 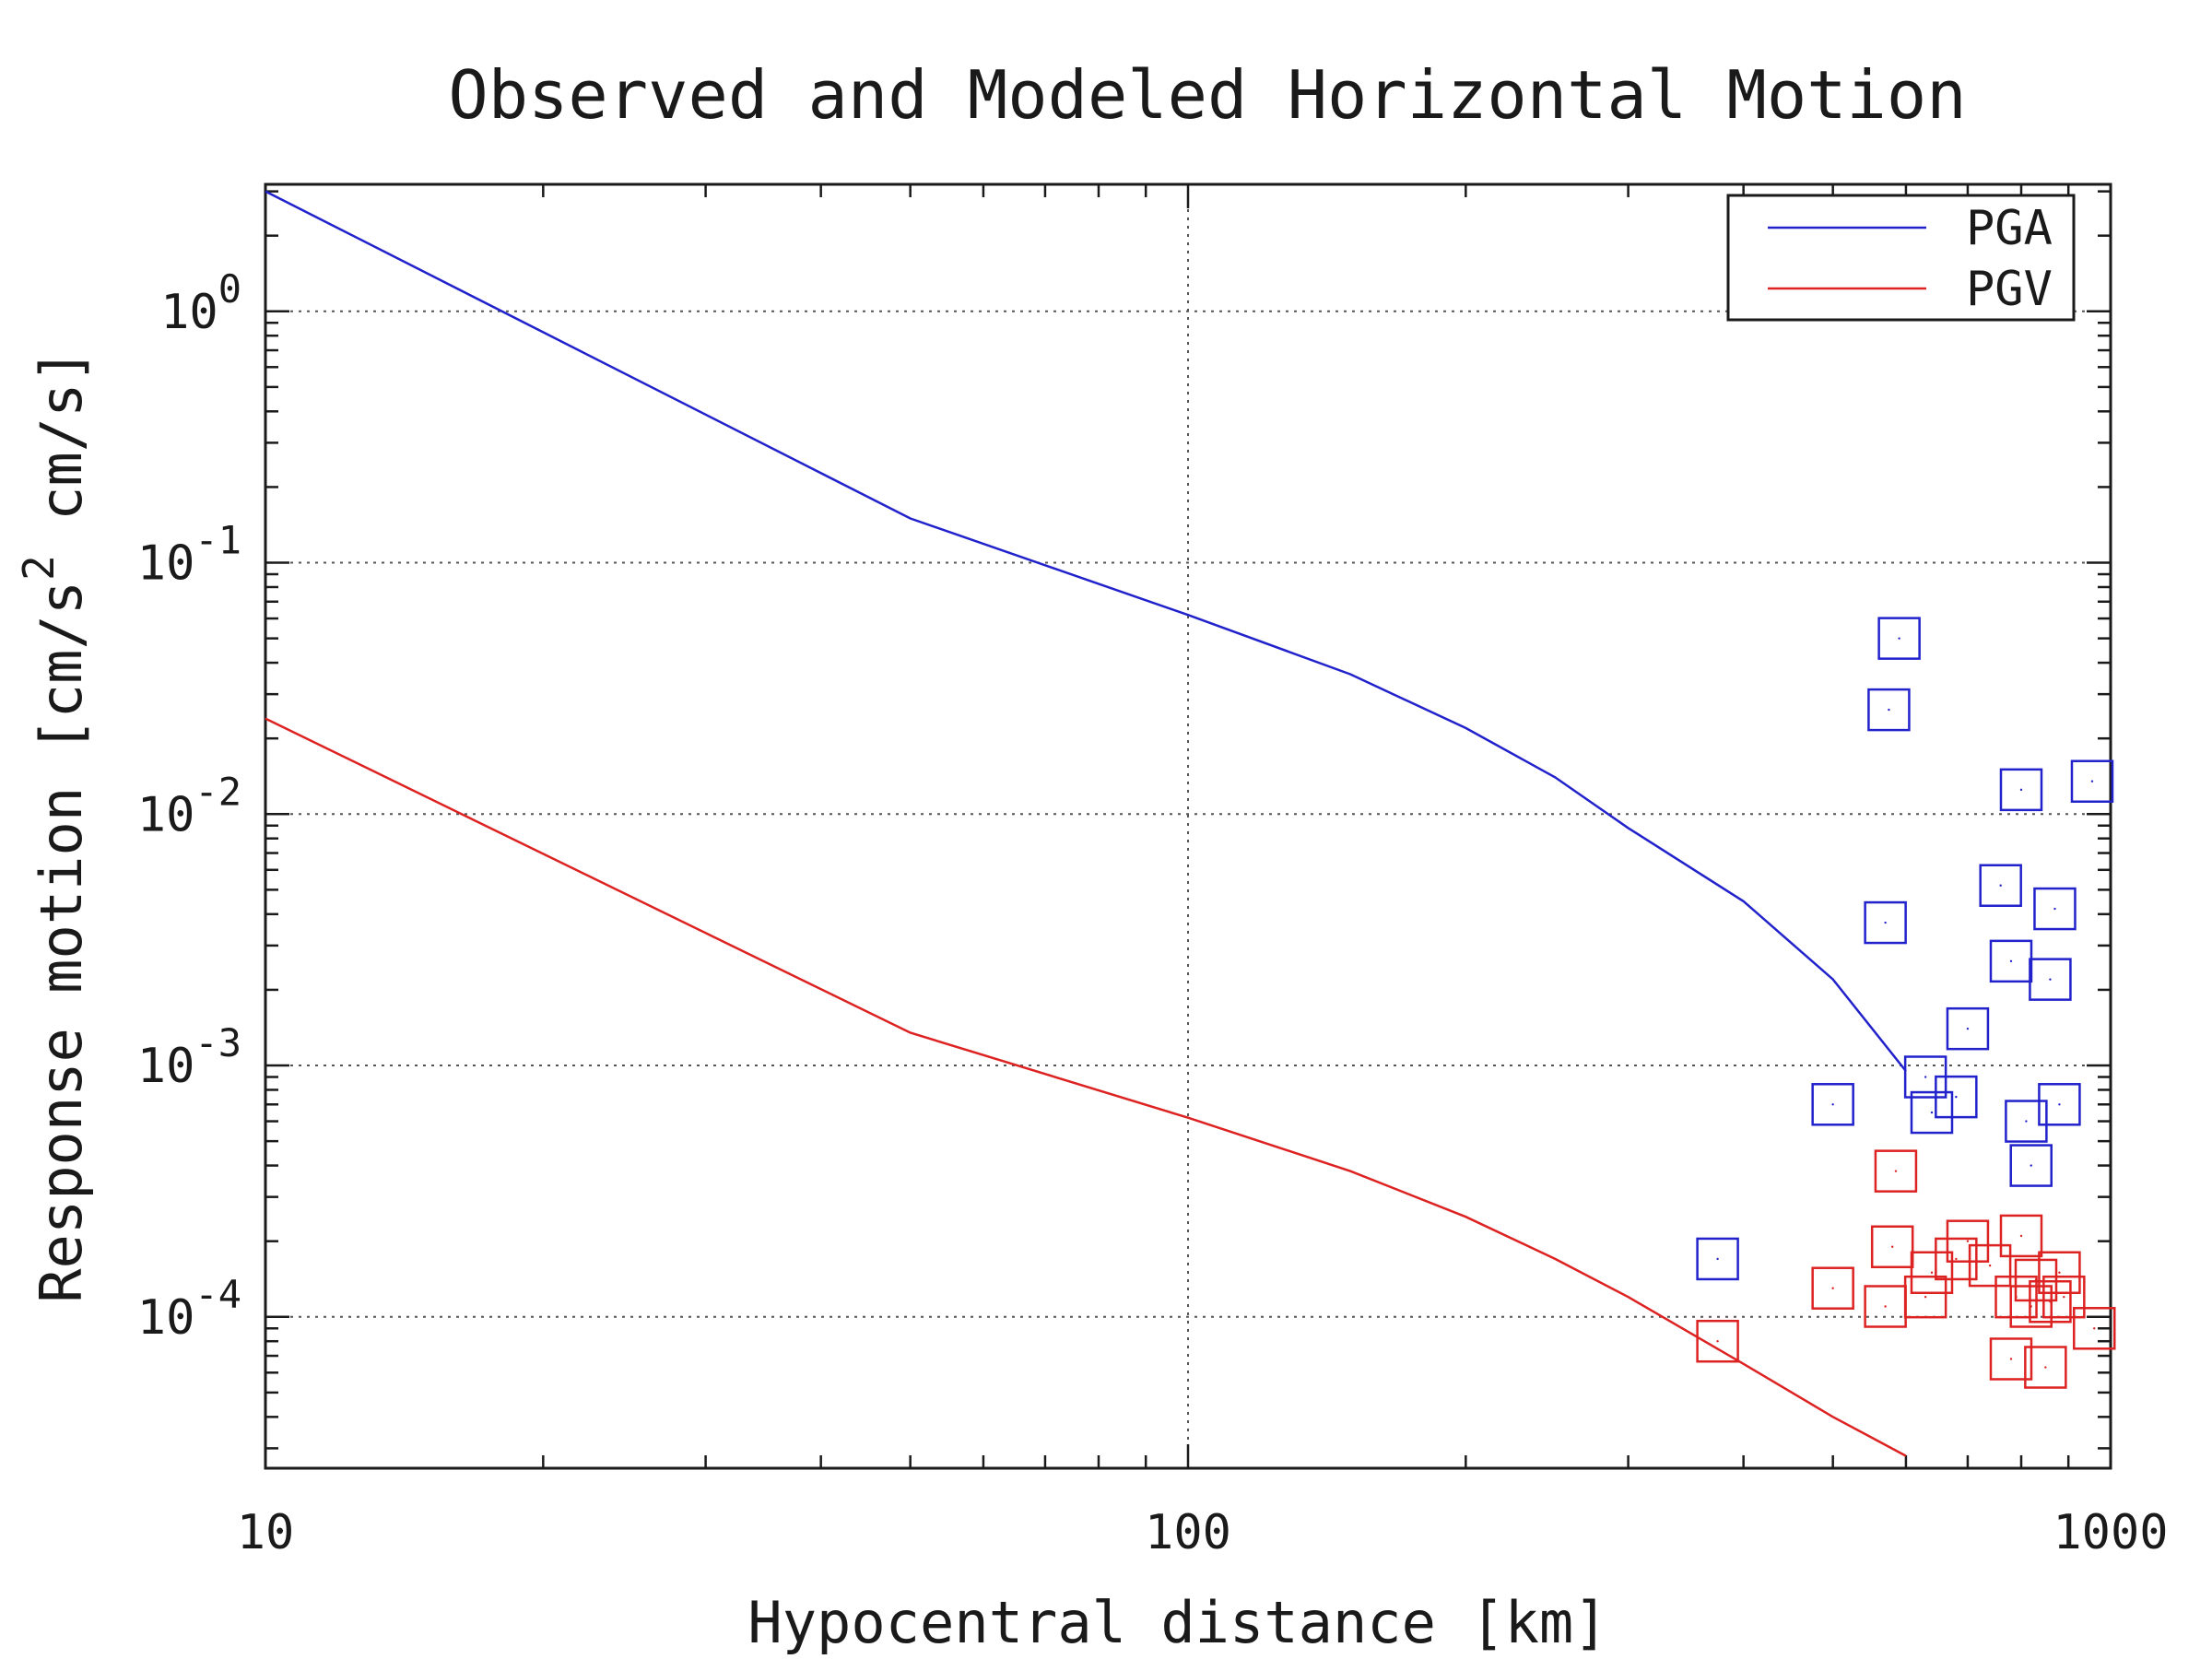 I want to click on y-tick-labels: 10⁰ 10⁻¹ 10⁻² 10⁻³ 10⁻⁴, so click(x=189, y=806).